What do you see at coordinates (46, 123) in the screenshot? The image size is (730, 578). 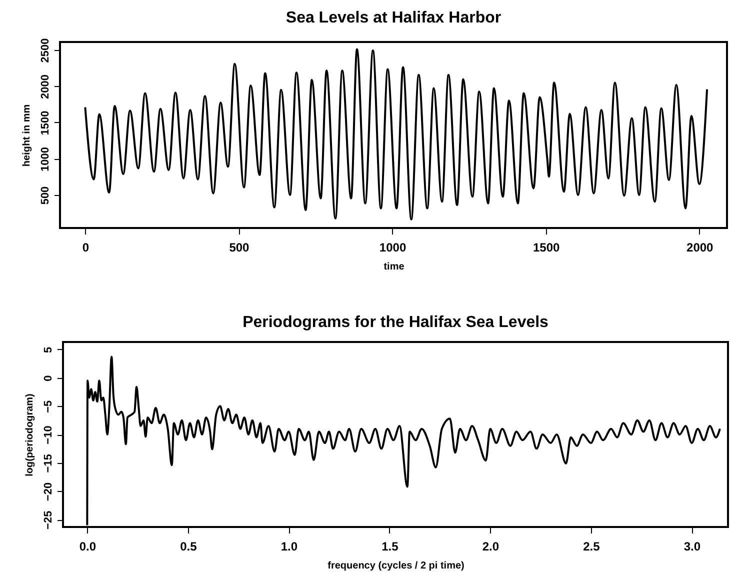 I see `y-tick-label: 1500` at bounding box center [46, 123].